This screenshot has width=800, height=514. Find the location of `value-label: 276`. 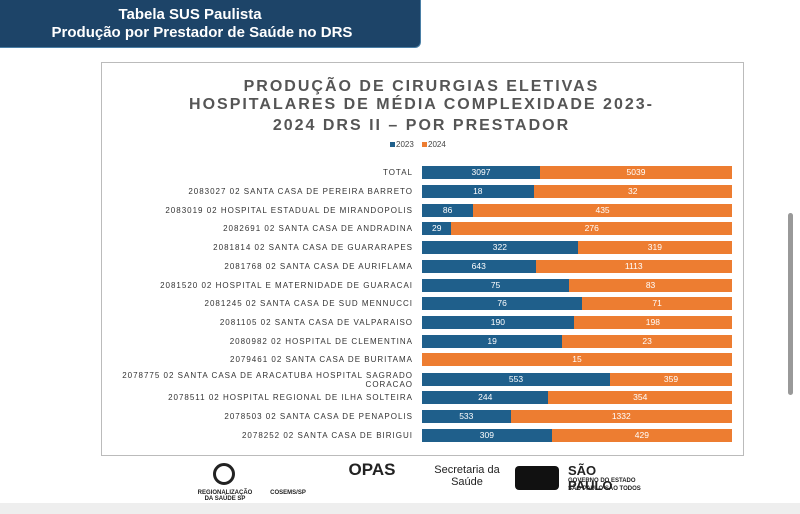

value-label: 276 is located at coordinates (591, 228).